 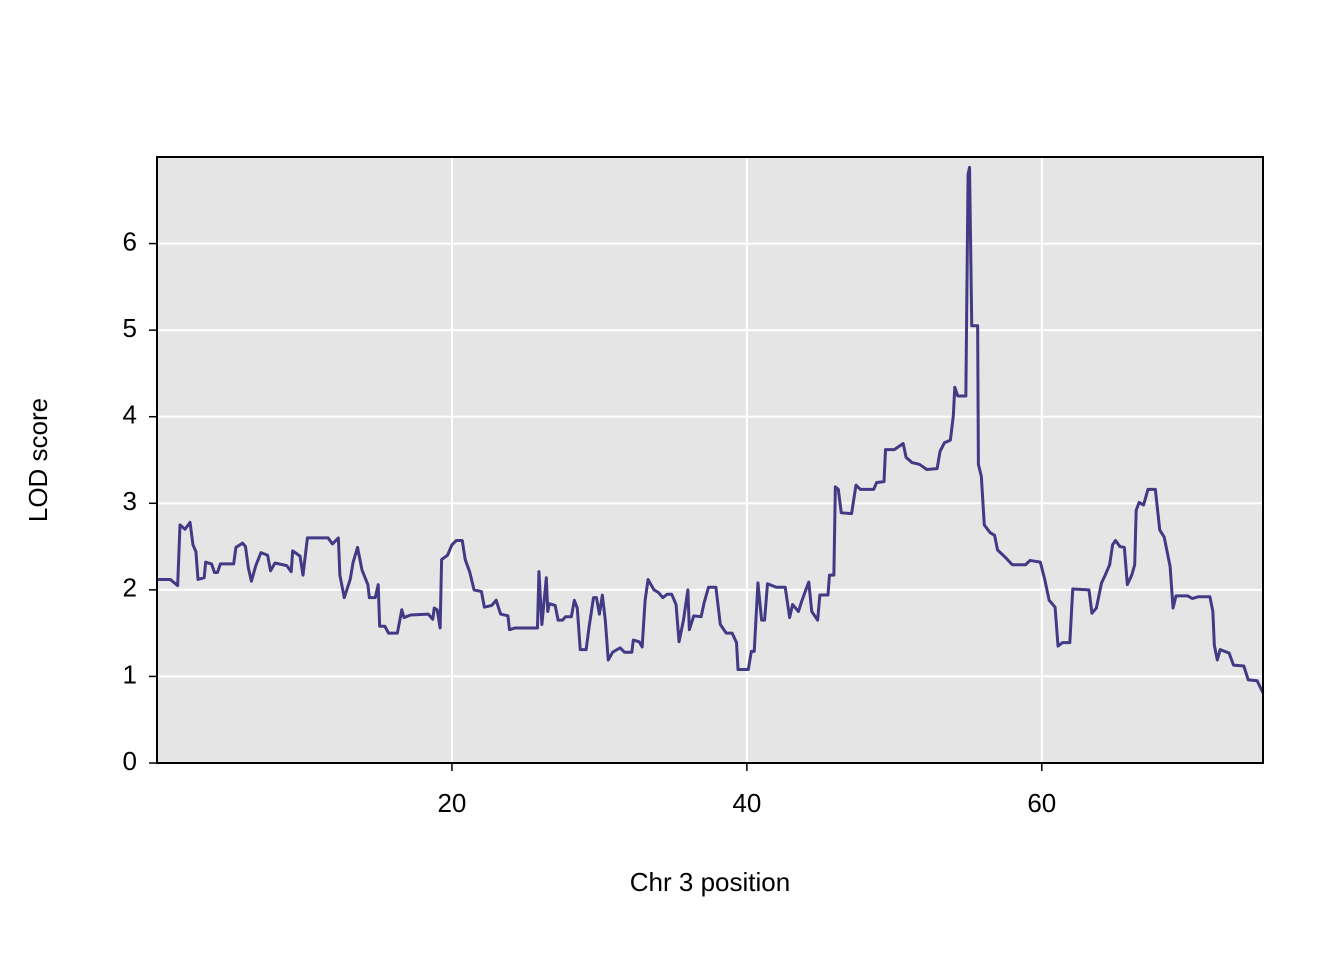 I want to click on y-tick-label: 2, so click(x=130, y=588).